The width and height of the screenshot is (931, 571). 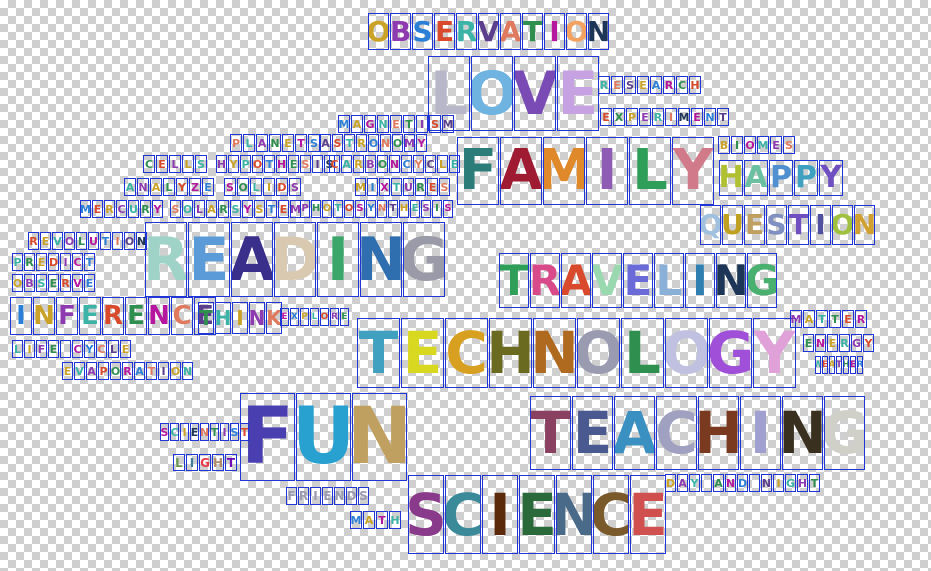 I want to click on word-letter: G, so click(x=856, y=343).